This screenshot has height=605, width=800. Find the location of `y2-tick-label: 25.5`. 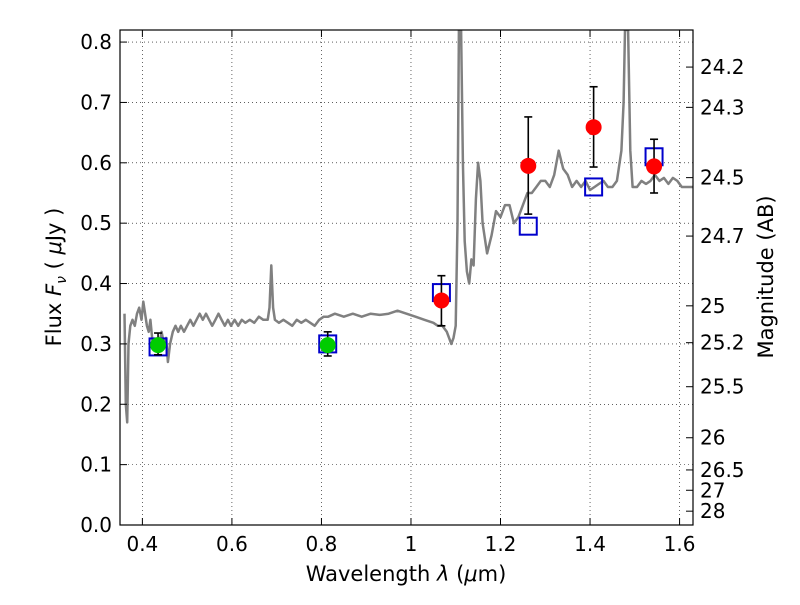

y2-tick-label: 25.5 is located at coordinates (722, 387).